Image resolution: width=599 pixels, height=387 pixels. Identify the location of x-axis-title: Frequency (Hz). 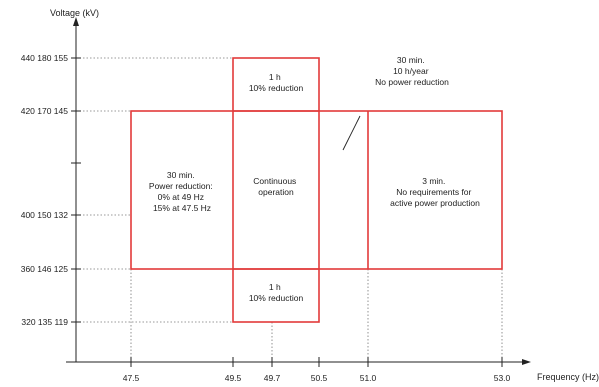
(568, 377).